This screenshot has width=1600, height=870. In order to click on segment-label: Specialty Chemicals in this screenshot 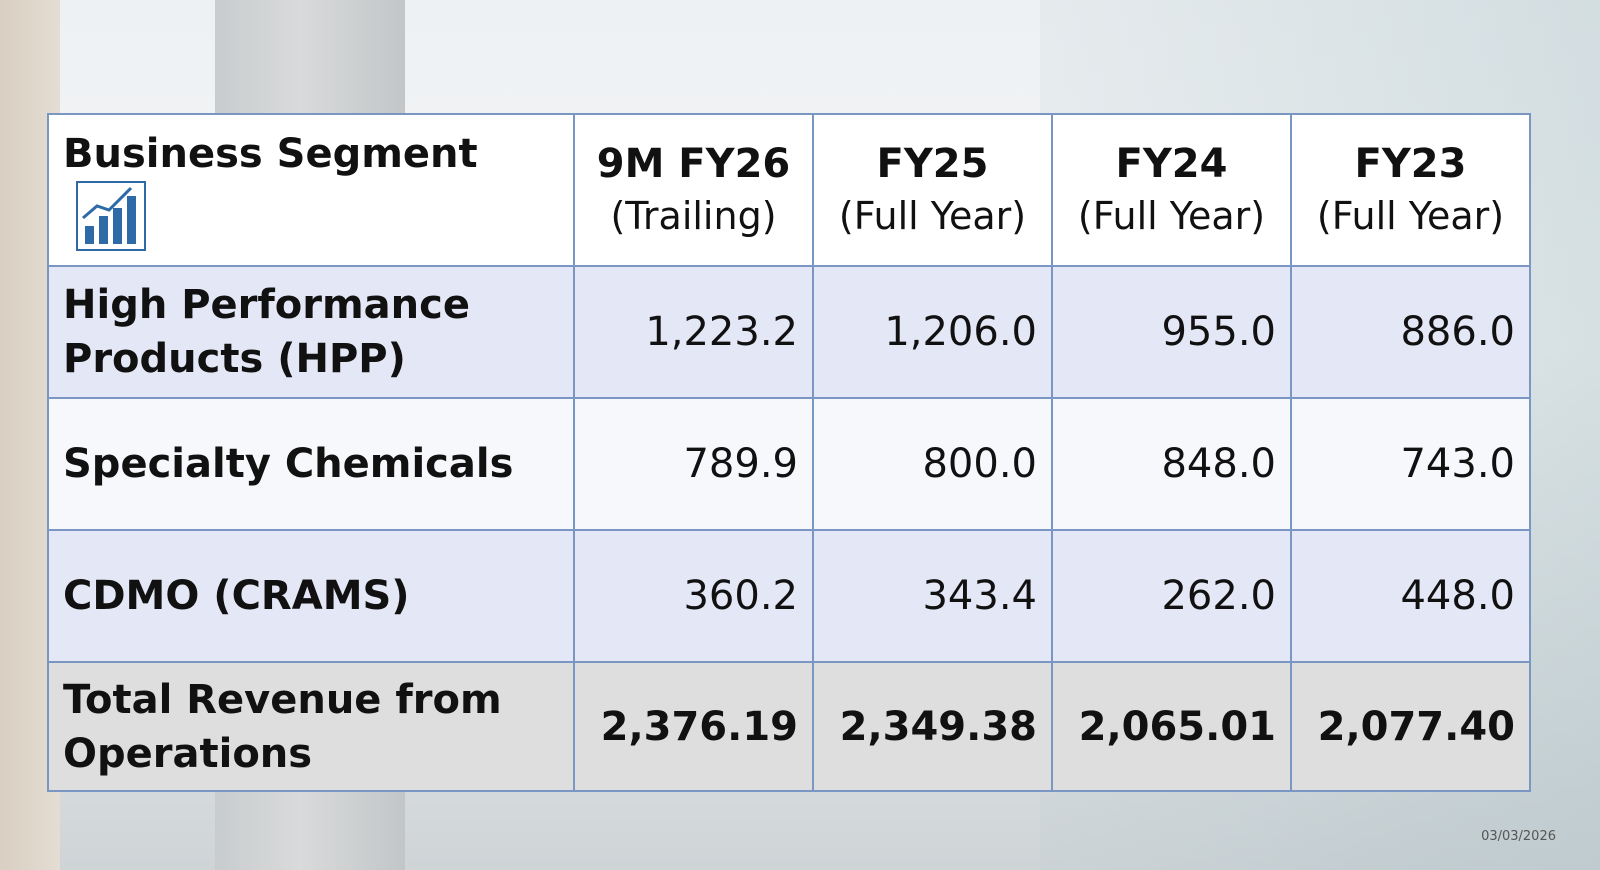, I will do `click(311, 464)`.